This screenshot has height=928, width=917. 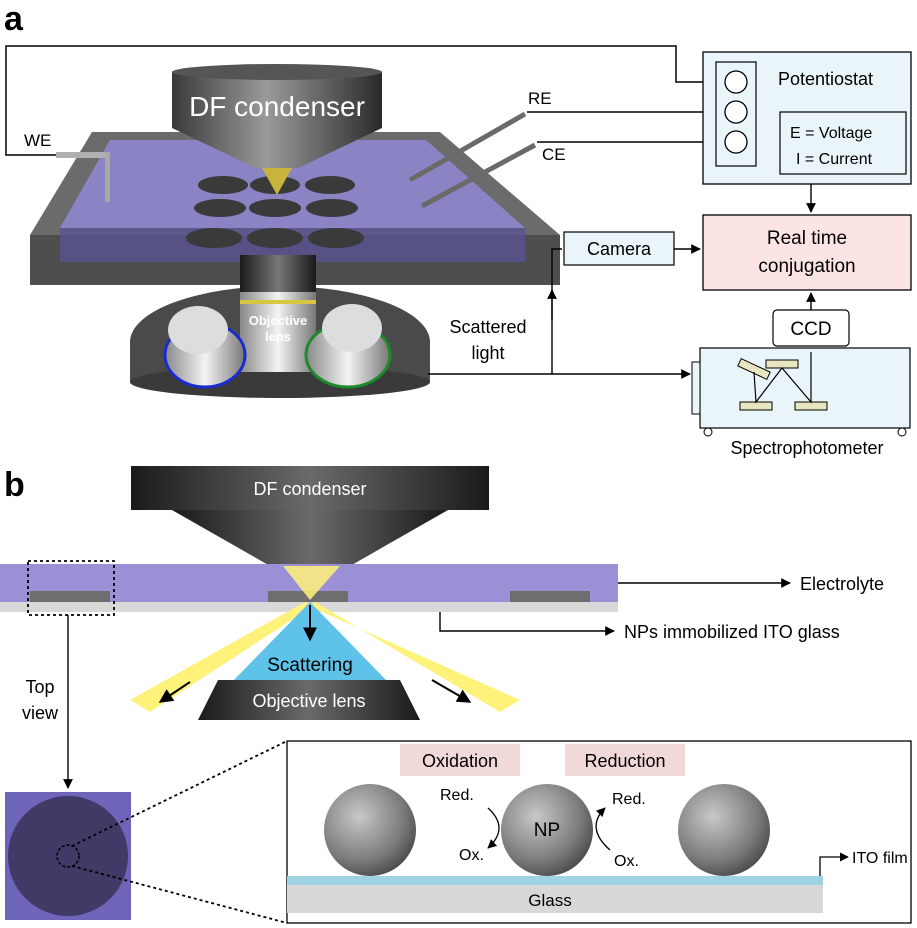 I want to click on oxidation-arrow, so click(x=493, y=828).